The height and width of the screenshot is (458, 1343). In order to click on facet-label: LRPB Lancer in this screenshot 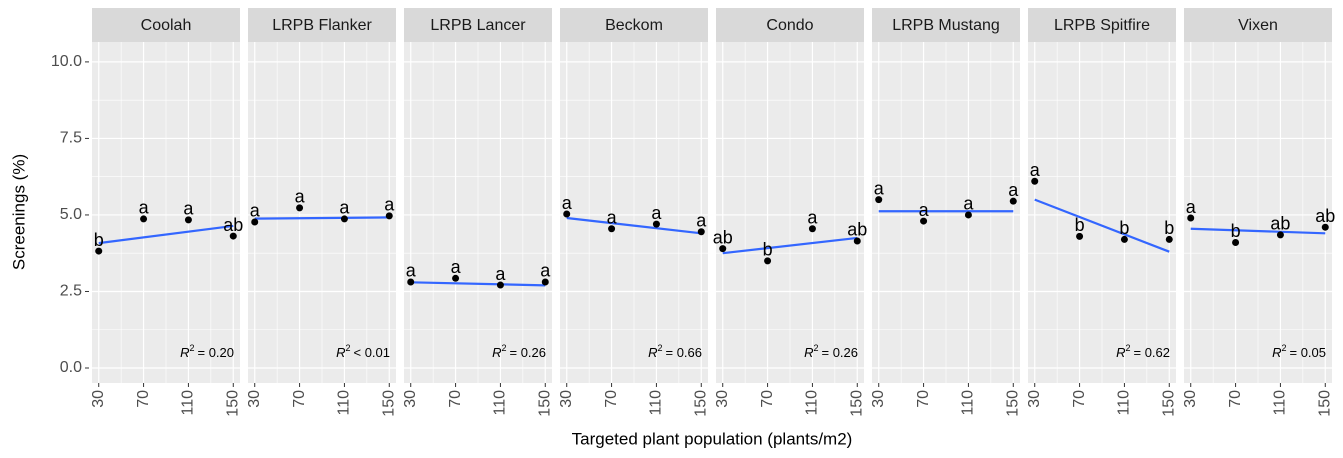, I will do `click(478, 25)`.